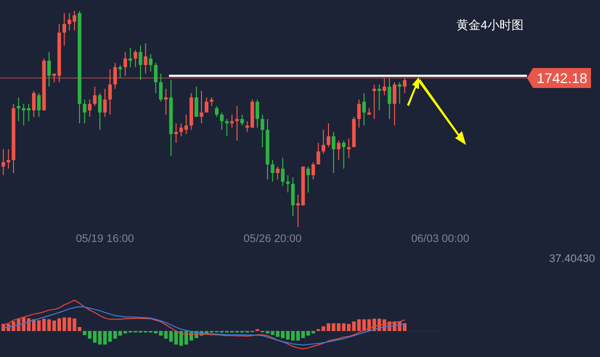  Describe the element at coordinates (572, 259) in the screenshot. I see `text: 37.40430` at that location.